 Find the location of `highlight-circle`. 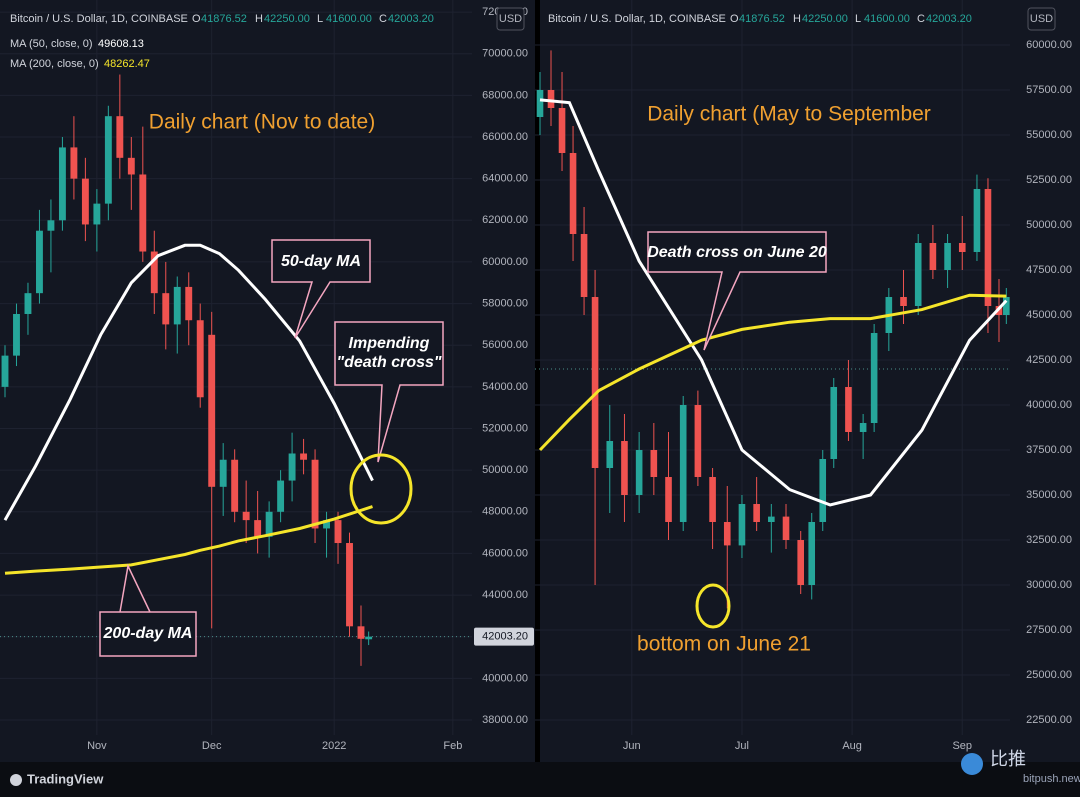

highlight-circle is located at coordinates (713, 606).